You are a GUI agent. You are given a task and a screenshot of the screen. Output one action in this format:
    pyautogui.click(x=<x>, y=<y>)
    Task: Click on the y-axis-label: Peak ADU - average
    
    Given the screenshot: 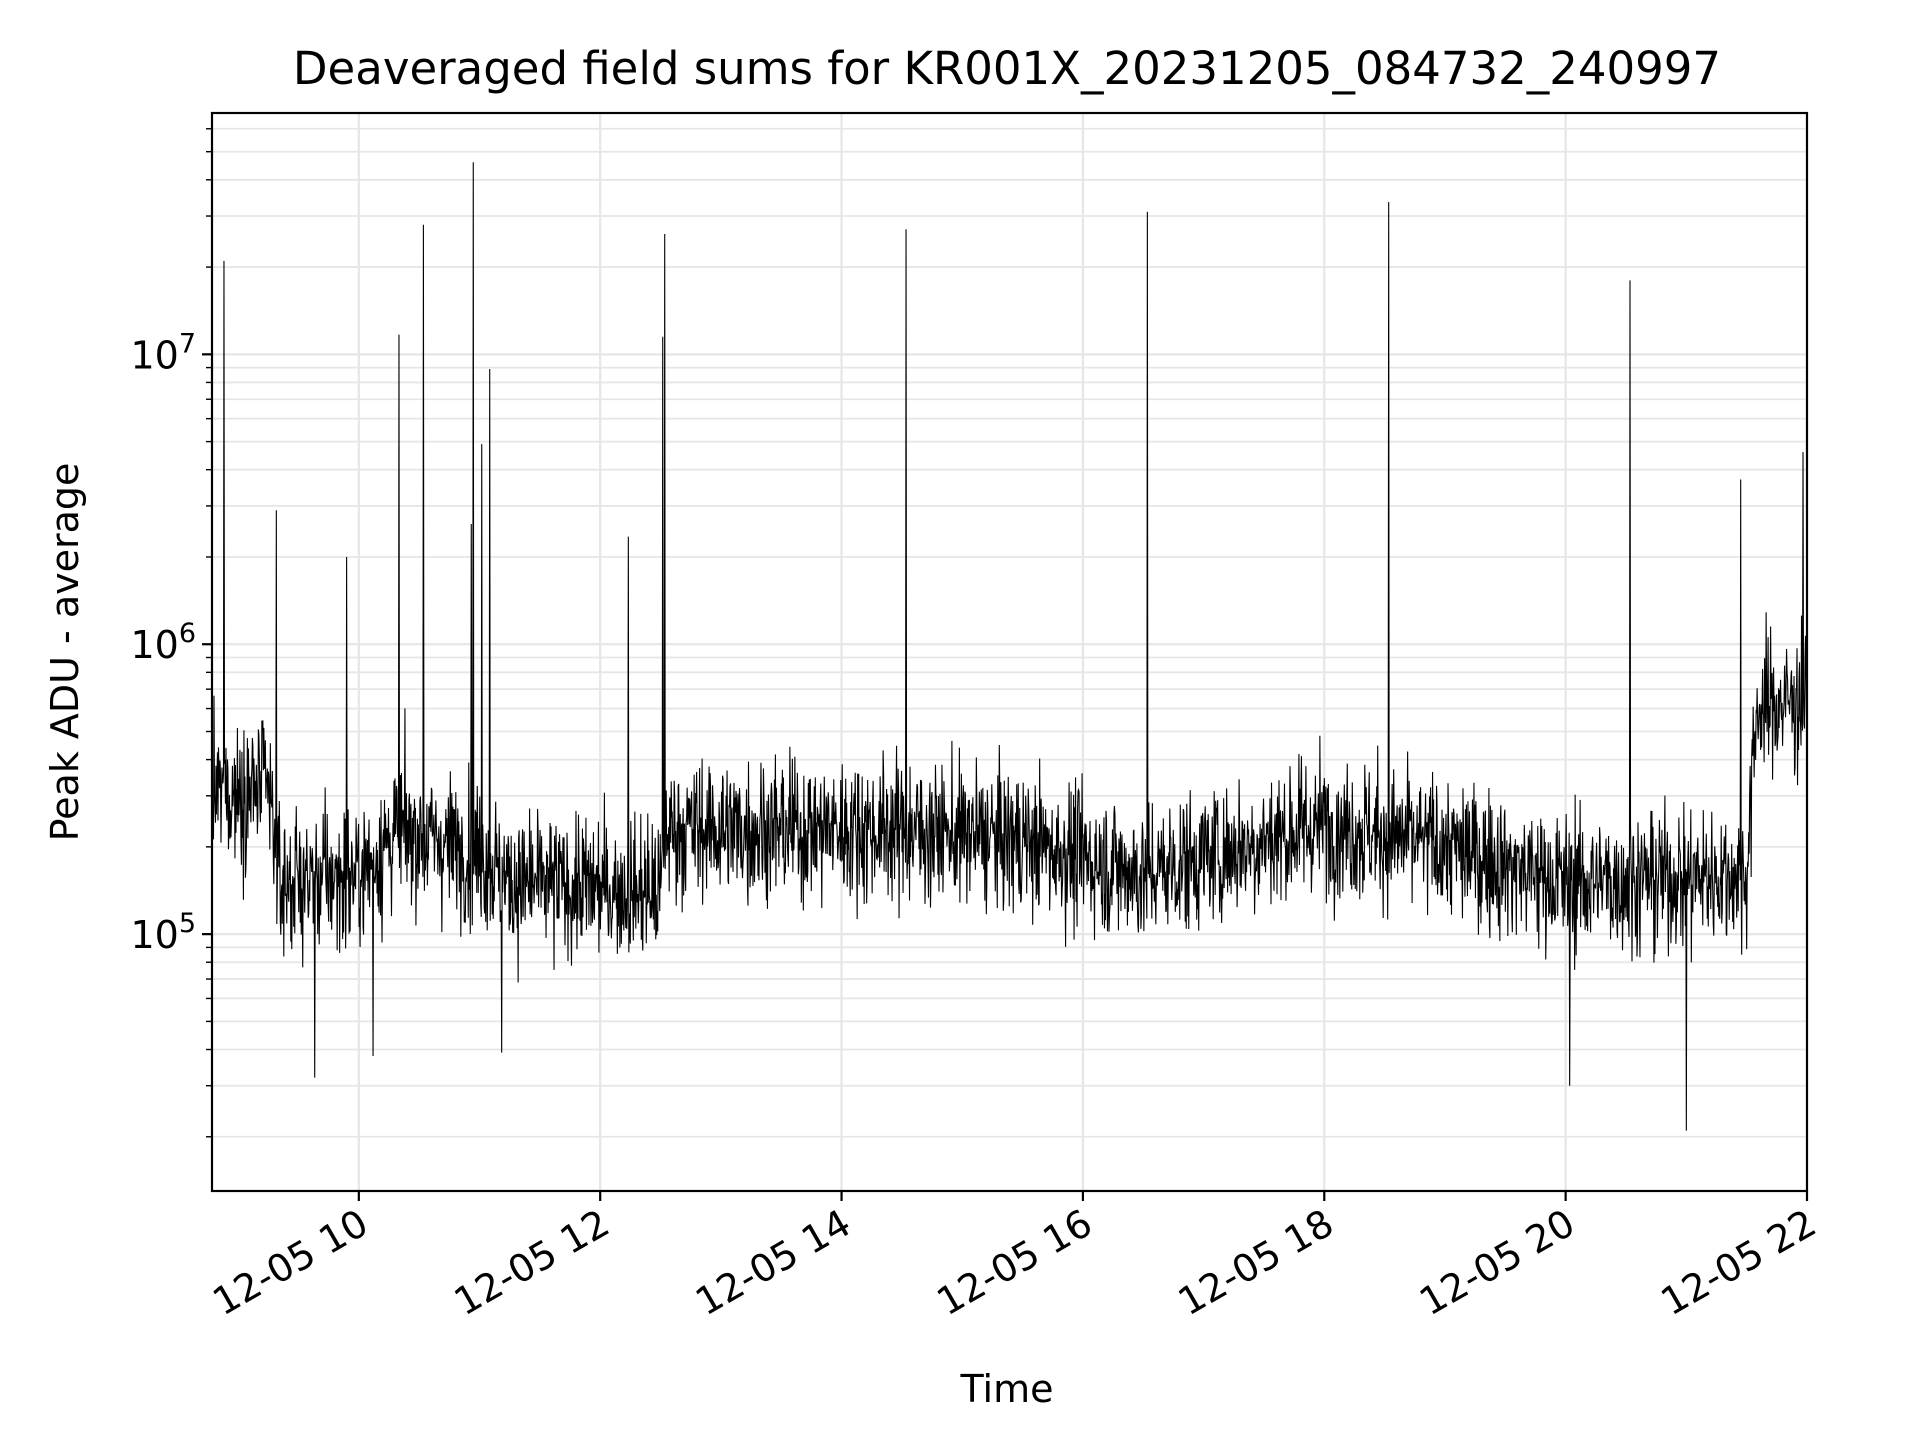 What is the action you would take?
    pyautogui.click(x=65, y=652)
    